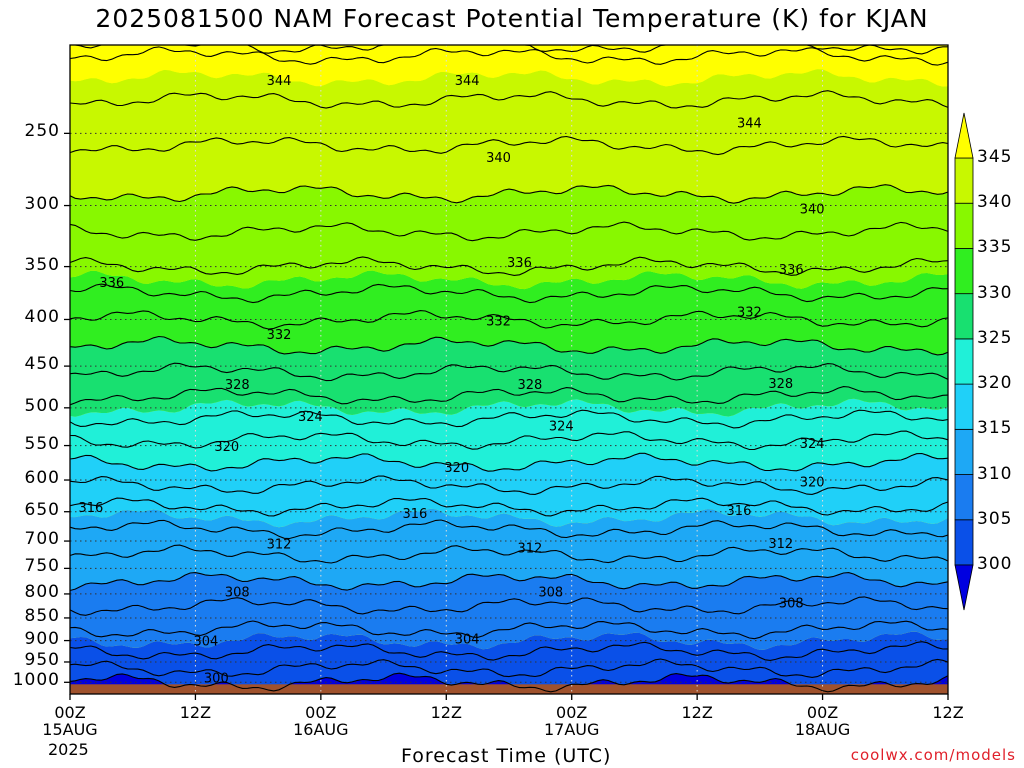 The width and height of the screenshot is (1024, 768). What do you see at coordinates (822, 721) in the screenshot?
I see `x-tick-label: 00Z 18AUG` at bounding box center [822, 721].